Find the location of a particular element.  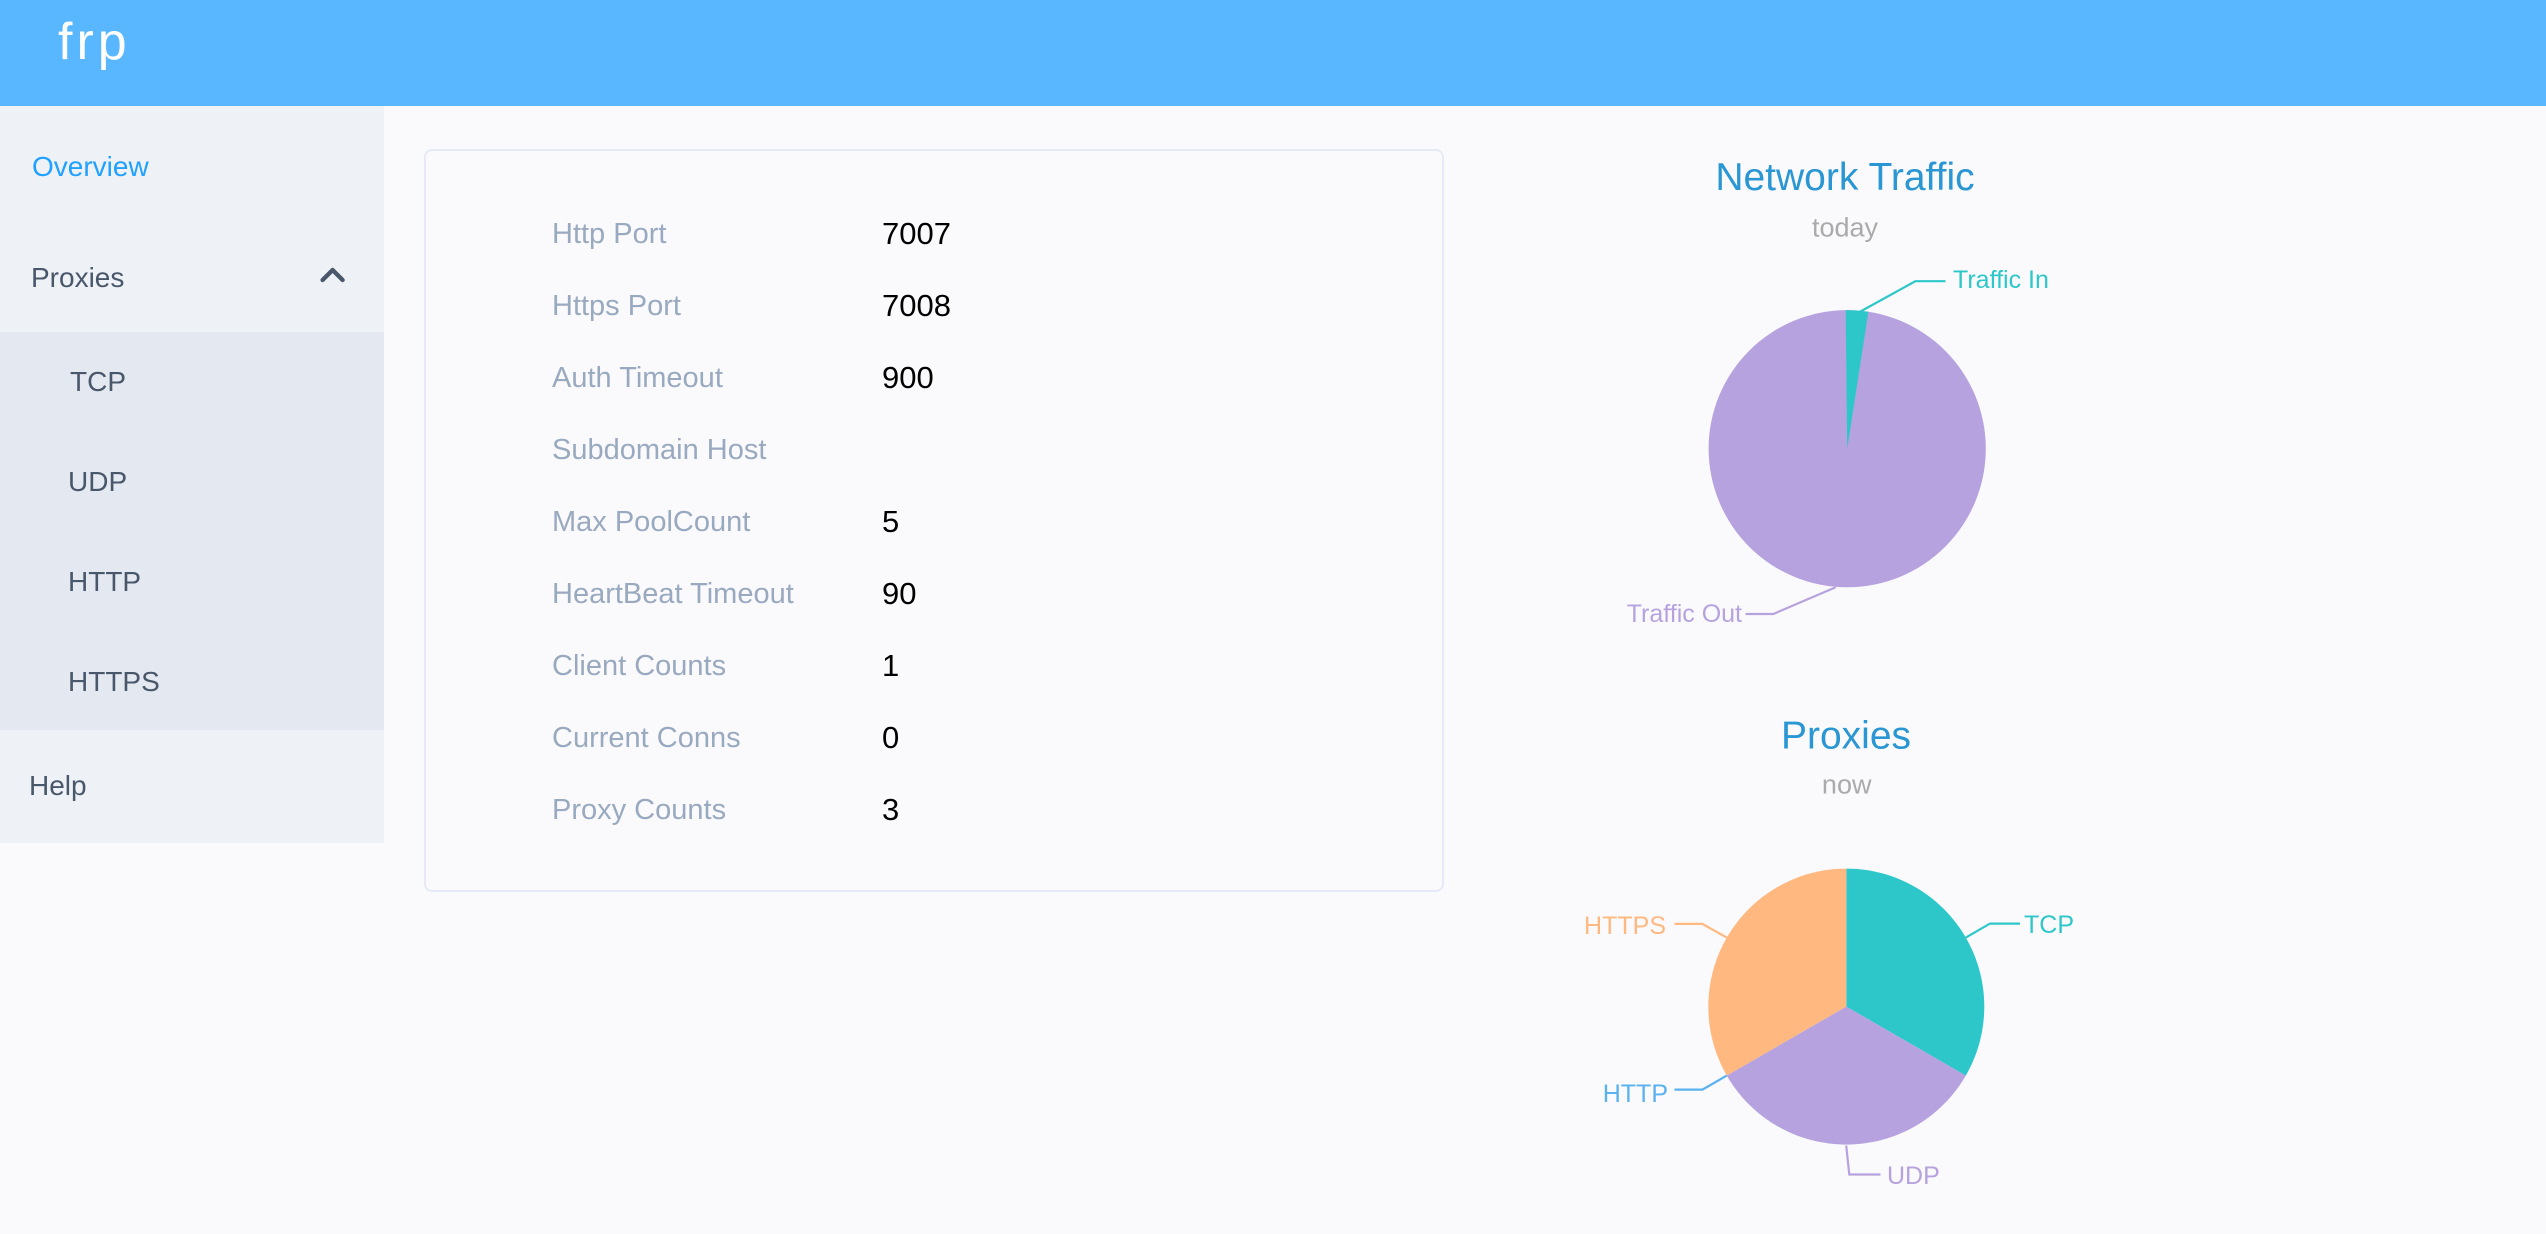

svg-text: TCP is located at coordinates (2049, 925).